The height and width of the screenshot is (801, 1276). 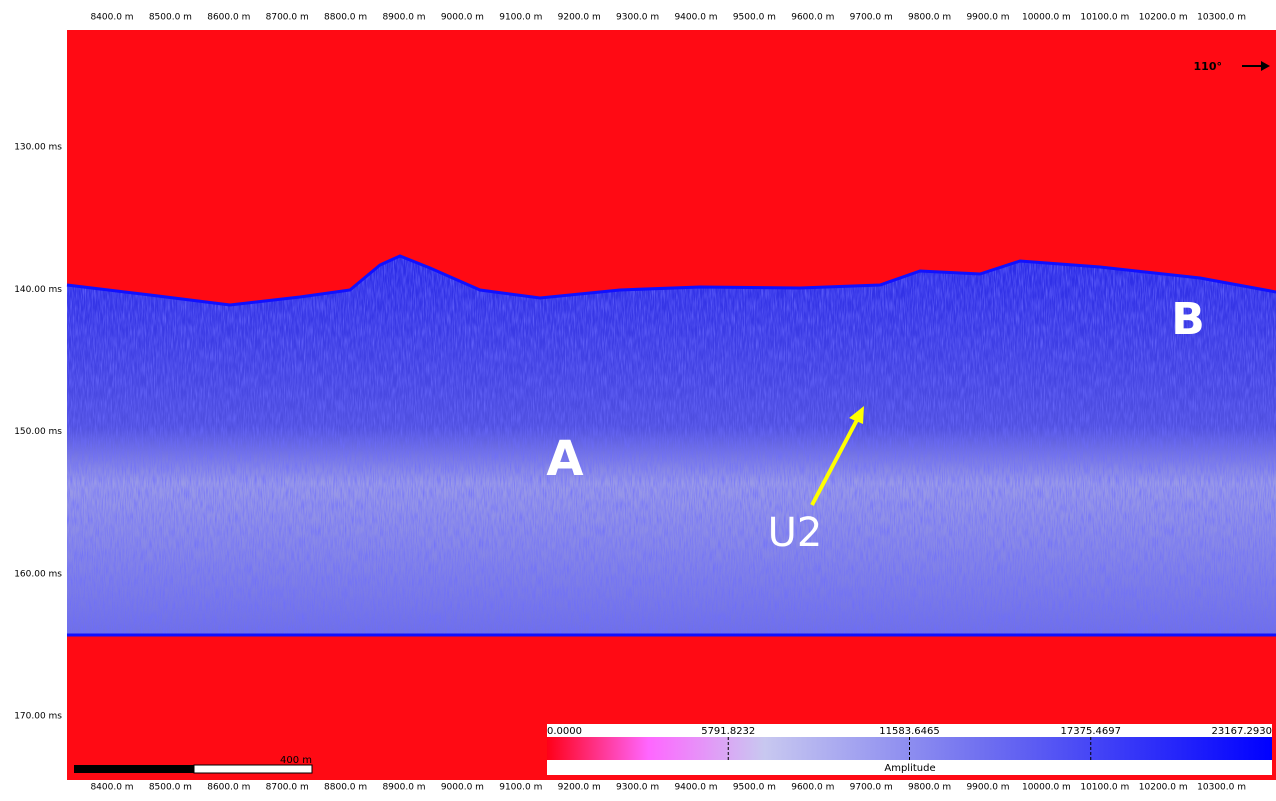 What do you see at coordinates (38, 290) in the screenshot?
I see `y-tick-label: 140.00 ms` at bounding box center [38, 290].